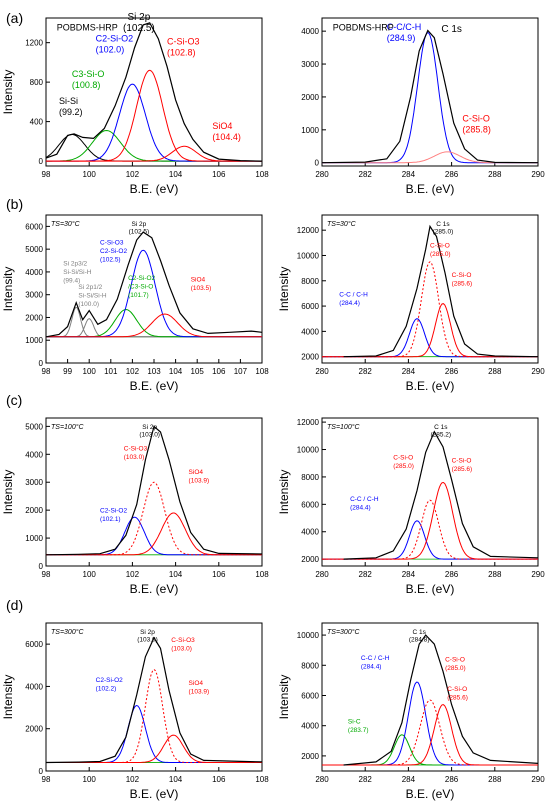 The height and width of the screenshot is (801, 550). I want to click on temperature-label: TS=300°C, so click(344, 632).